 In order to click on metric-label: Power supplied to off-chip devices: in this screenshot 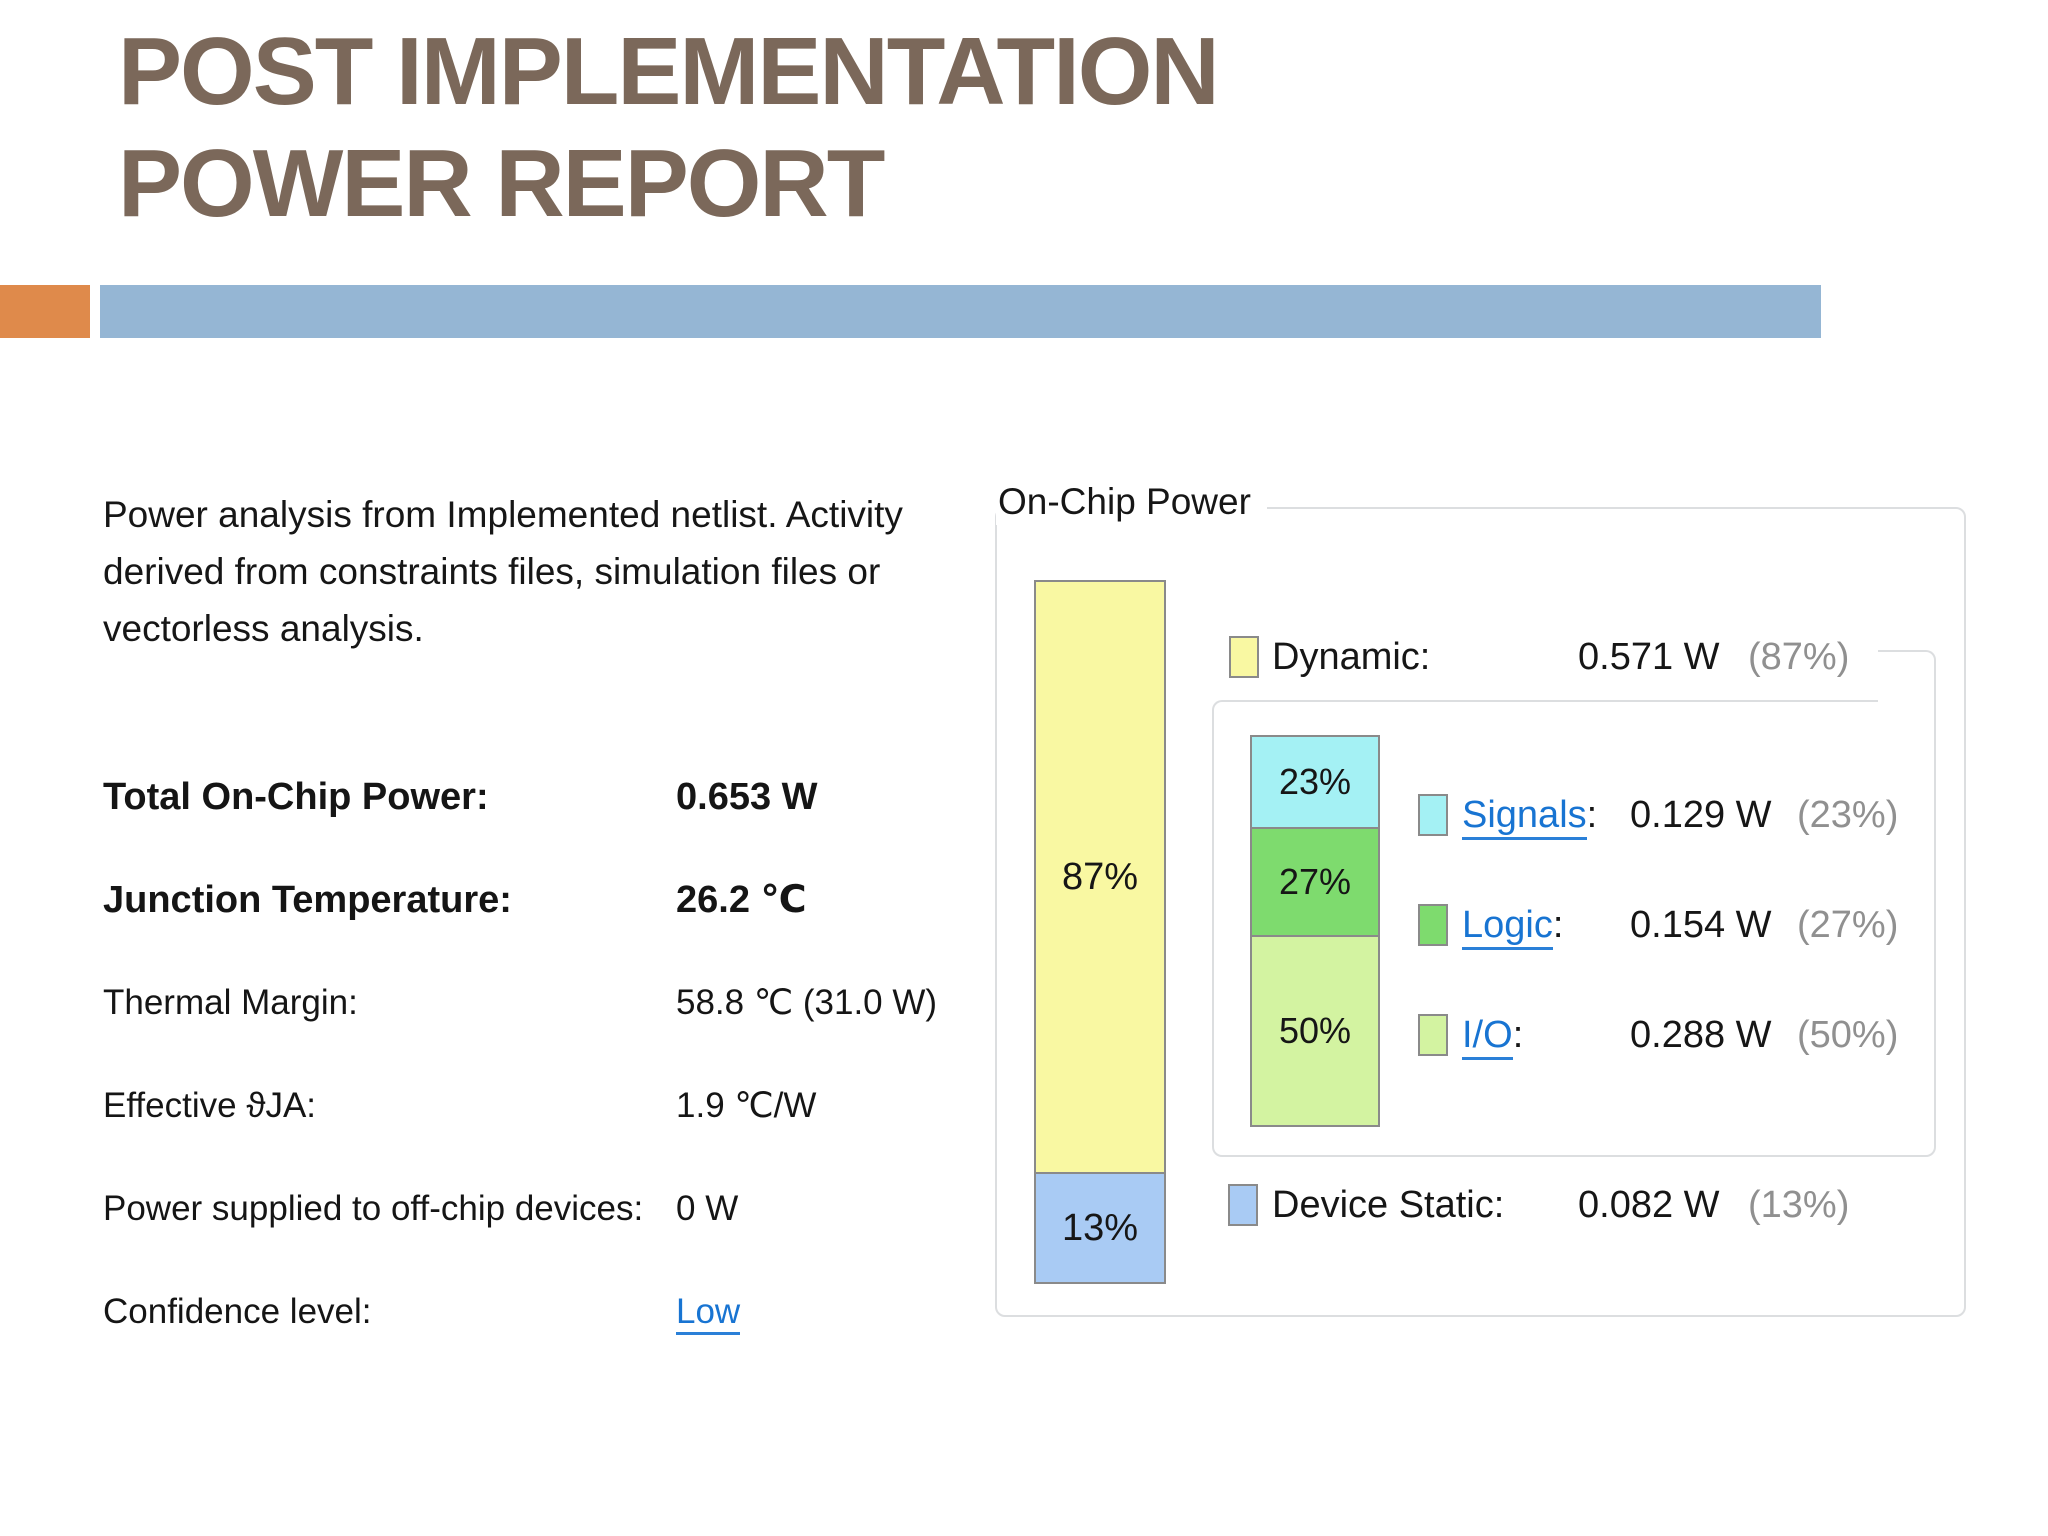, I will do `click(373, 1208)`.